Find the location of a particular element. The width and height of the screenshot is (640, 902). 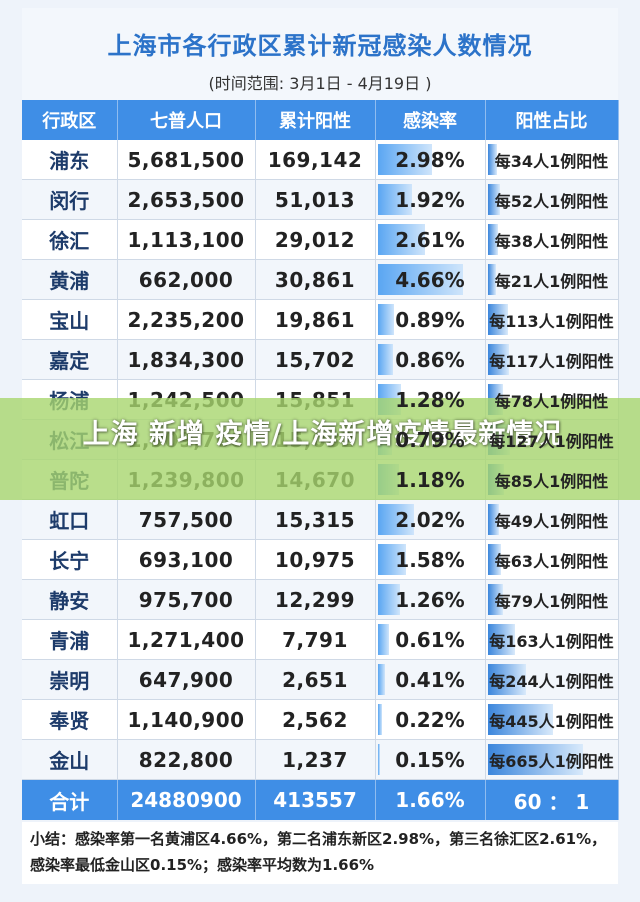

positive-ratio-cell: 每63人1例阳性 is located at coordinates (552, 559).